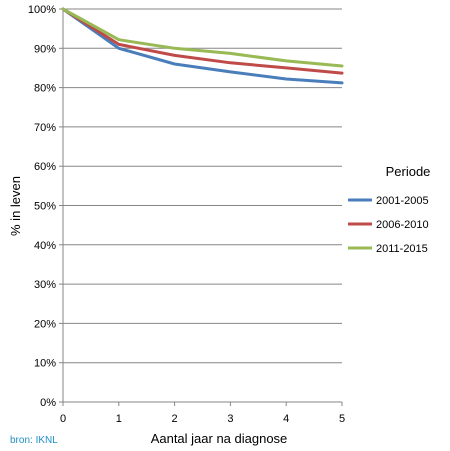 Image resolution: width=450 pixels, height=451 pixels. What do you see at coordinates (48, 403) in the screenshot?
I see `y-tick-label: 0%` at bounding box center [48, 403].